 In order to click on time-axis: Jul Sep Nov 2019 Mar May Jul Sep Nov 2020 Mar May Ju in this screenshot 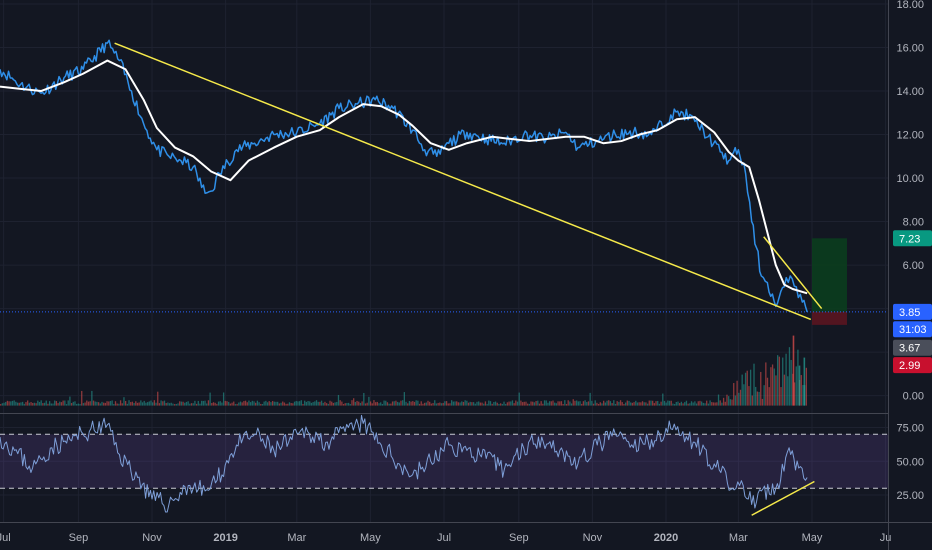, I will do `click(445, 538)`.